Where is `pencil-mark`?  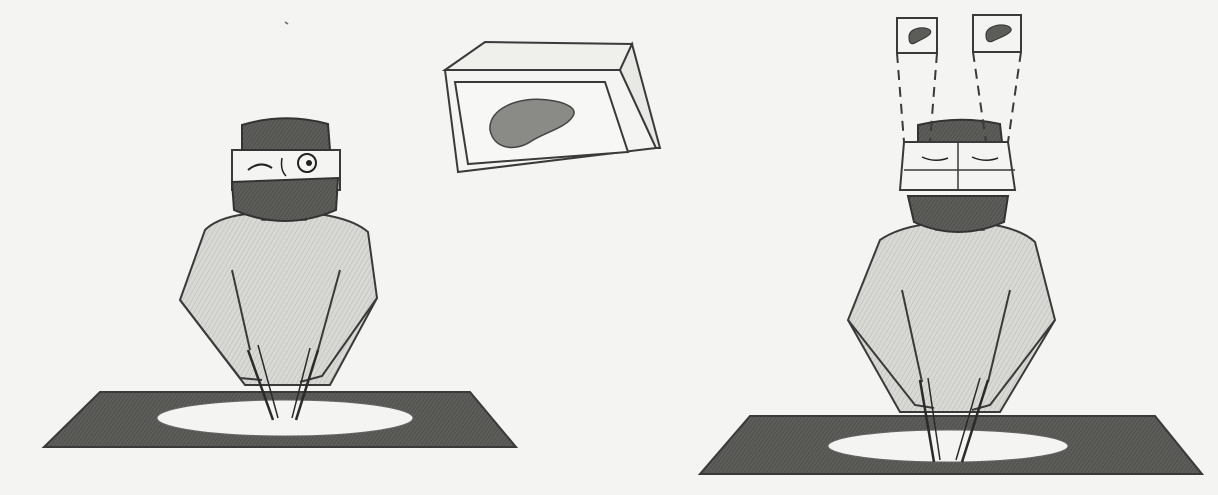
pencil-mark is located at coordinates (286, 23).